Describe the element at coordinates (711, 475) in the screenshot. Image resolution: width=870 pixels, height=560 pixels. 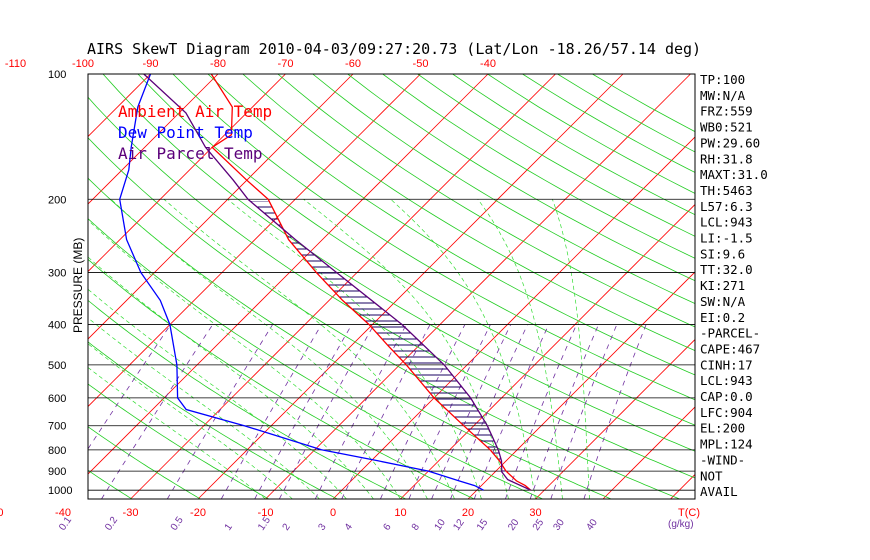
I see `stat-line: NOT` at that location.